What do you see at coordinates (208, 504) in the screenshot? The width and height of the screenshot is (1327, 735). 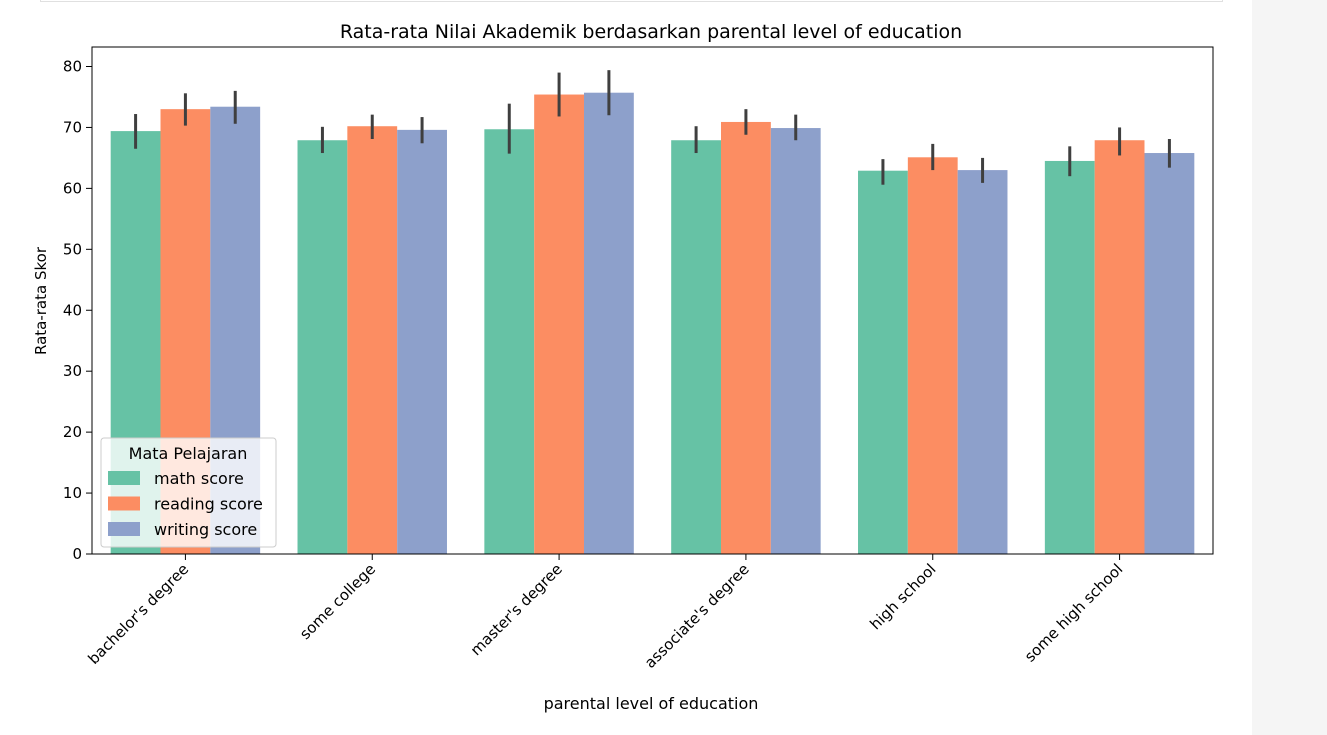 I see `legend-label: reading score` at bounding box center [208, 504].